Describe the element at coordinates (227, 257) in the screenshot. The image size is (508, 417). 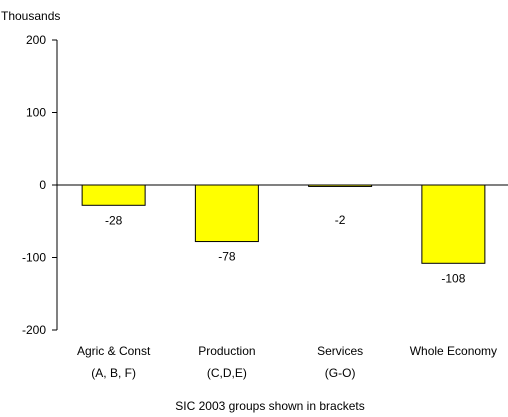
I see `data-label: -78` at that location.